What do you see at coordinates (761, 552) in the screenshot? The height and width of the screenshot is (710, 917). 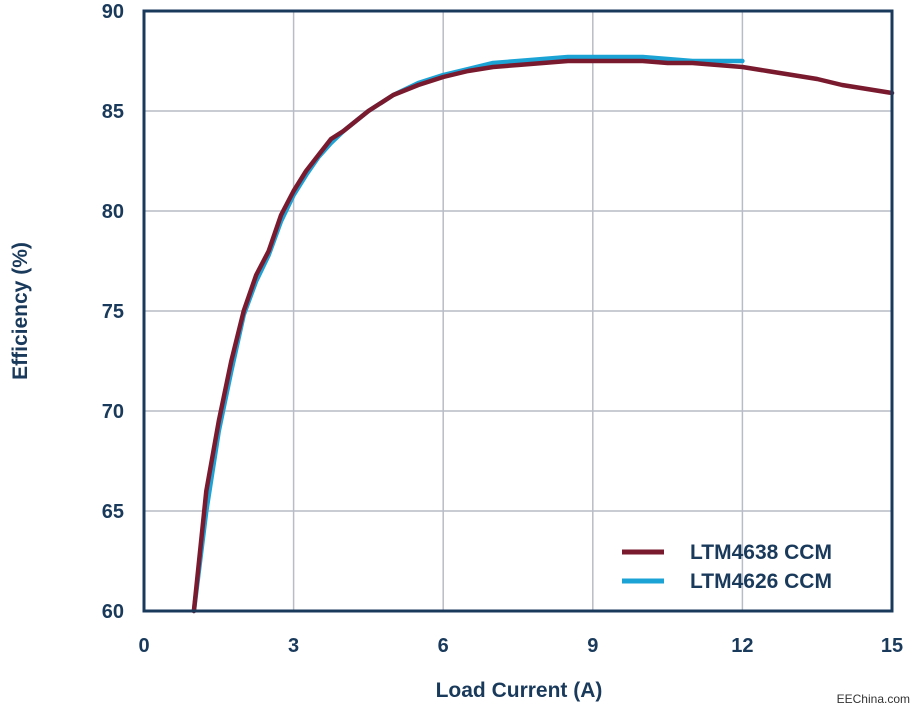 I see `legend-label-ltm4638: LTM4638 CCM` at bounding box center [761, 552].